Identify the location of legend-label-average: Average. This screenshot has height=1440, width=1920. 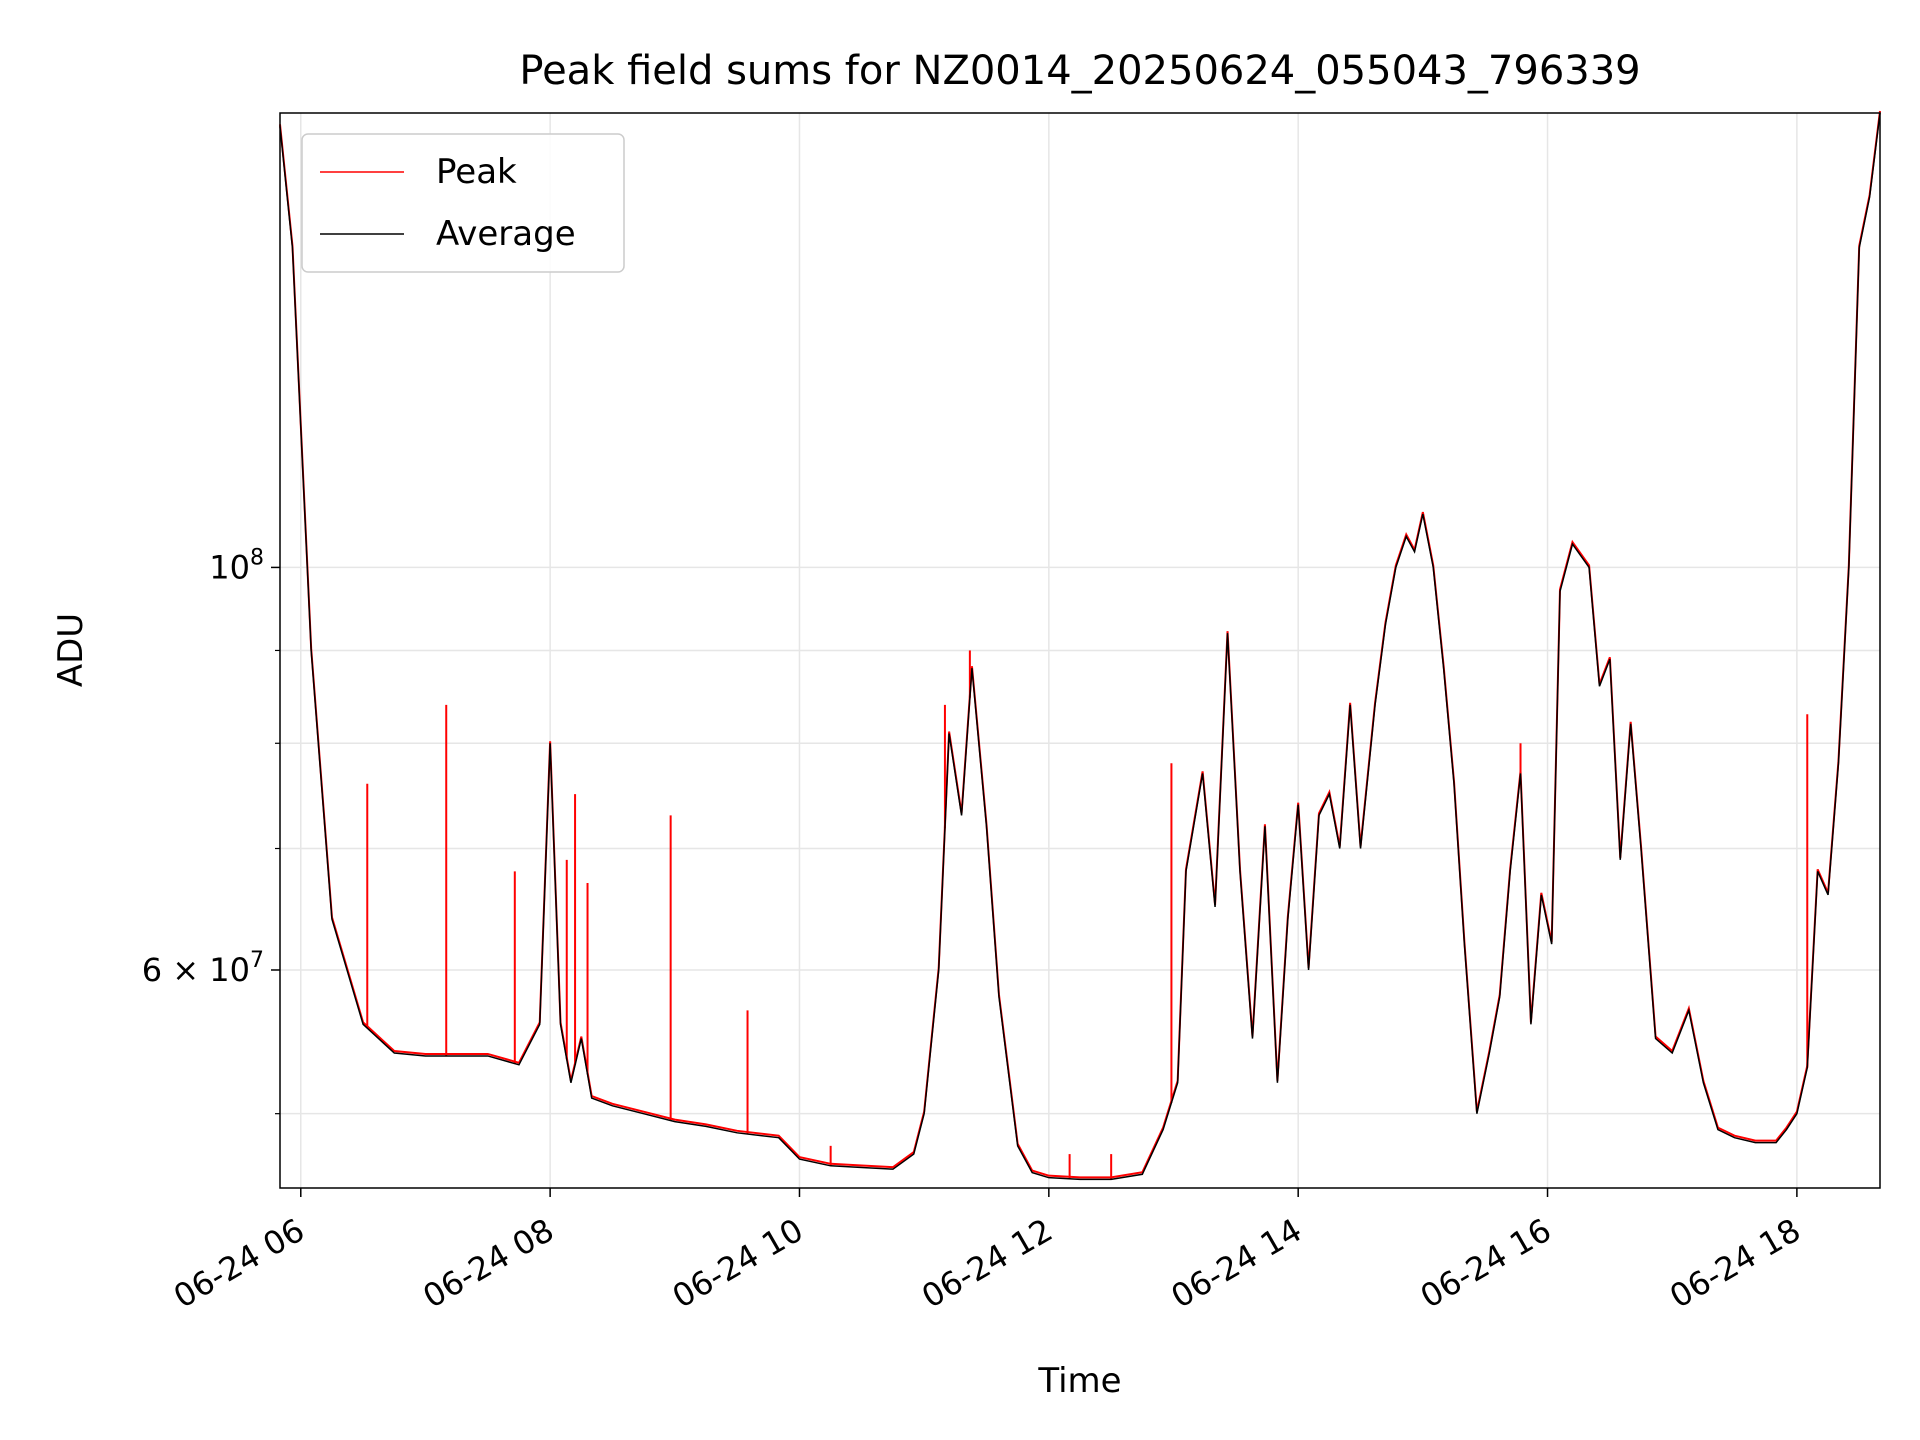
(506, 234).